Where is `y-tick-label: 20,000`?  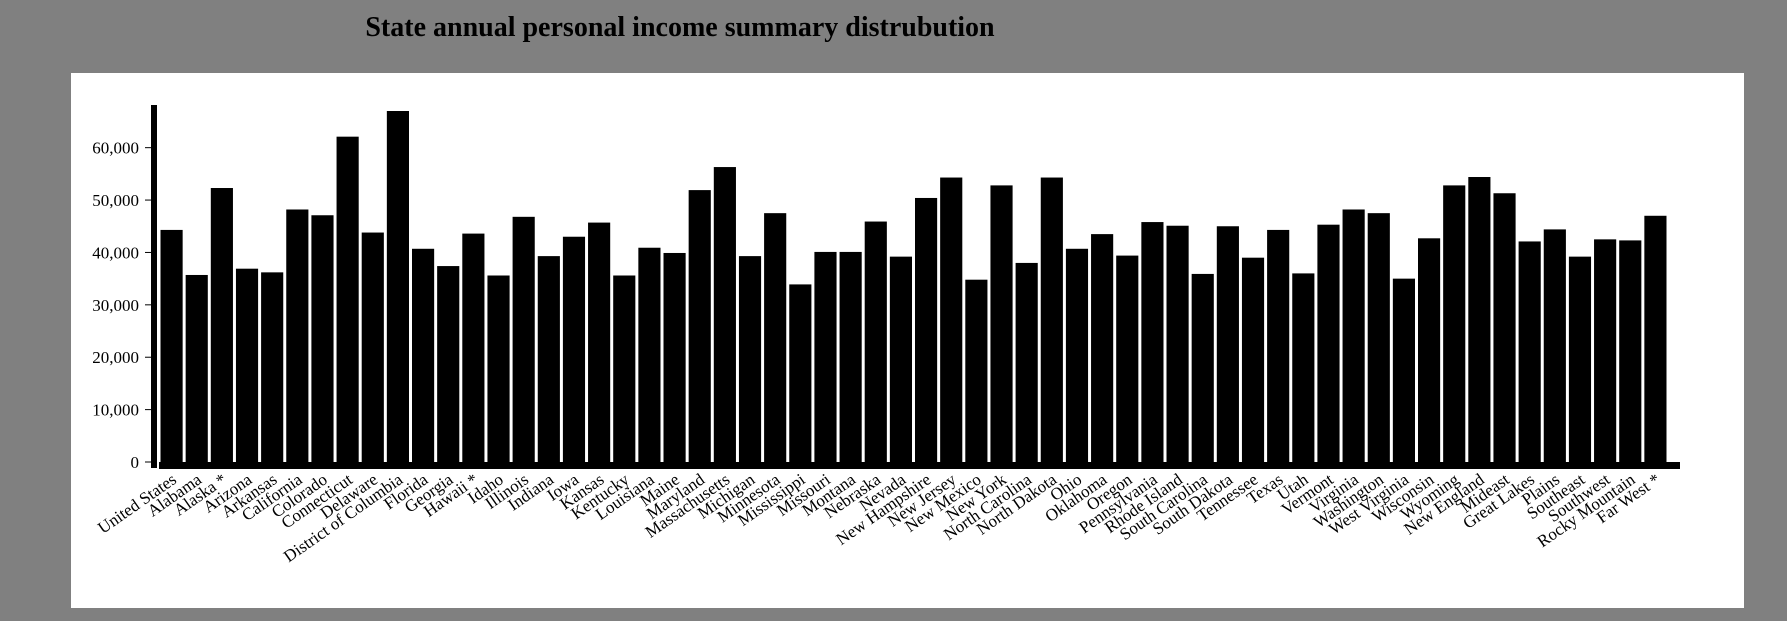 y-tick-label: 20,000 is located at coordinates (115, 357).